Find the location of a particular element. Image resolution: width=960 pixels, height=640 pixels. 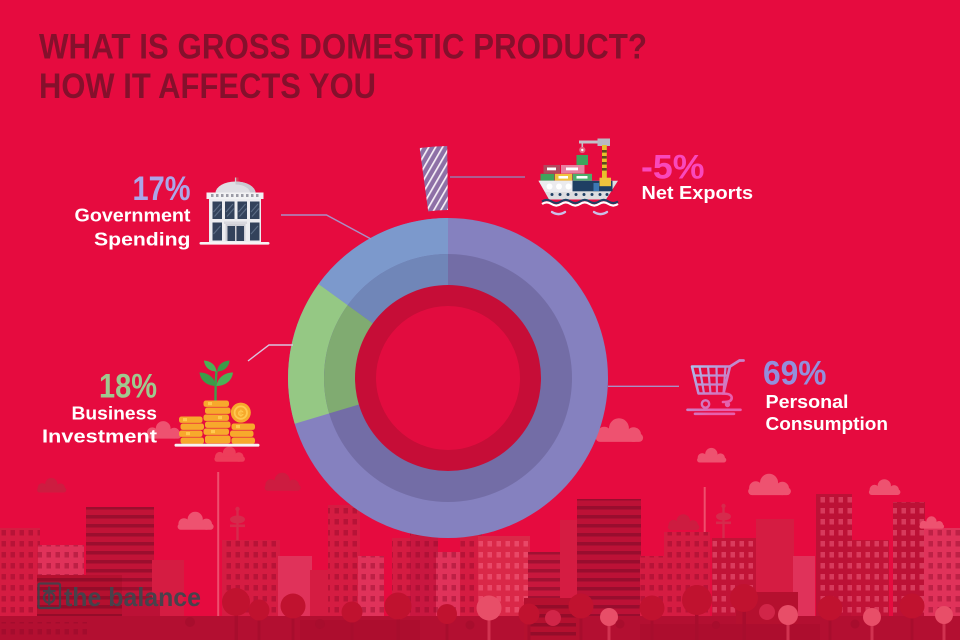

svg-text:WHAT IS GROSS DOMESTIC PRODUCT: WHAT IS GROSS DOMESTIC PRODUCT? is located at coordinates (343, 47).